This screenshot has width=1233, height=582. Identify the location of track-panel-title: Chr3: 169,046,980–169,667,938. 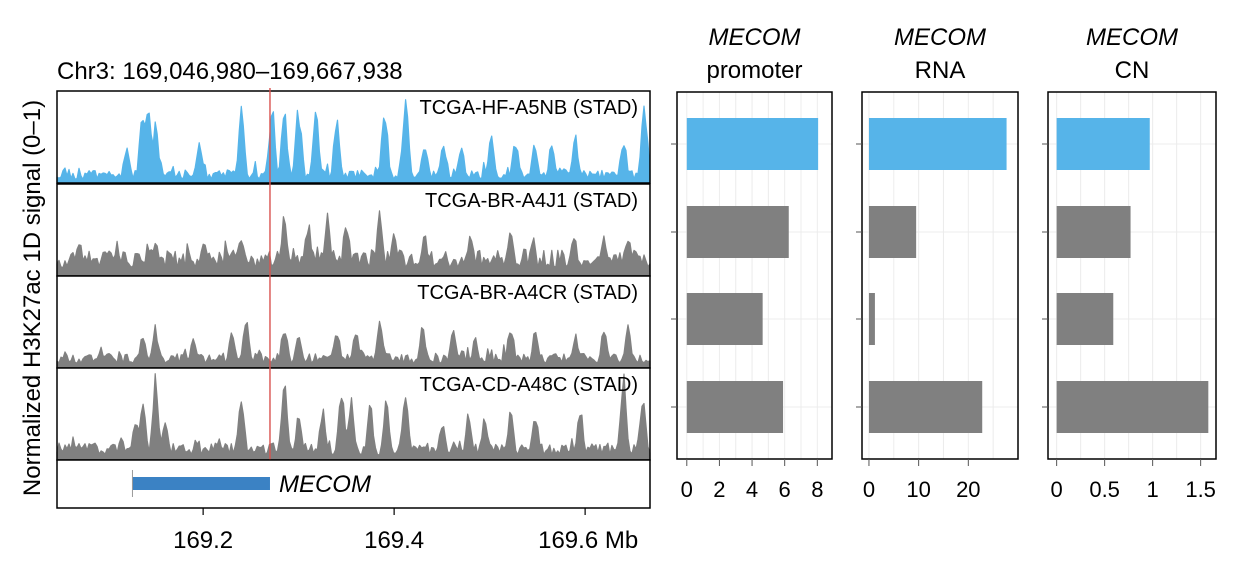
(230, 71).